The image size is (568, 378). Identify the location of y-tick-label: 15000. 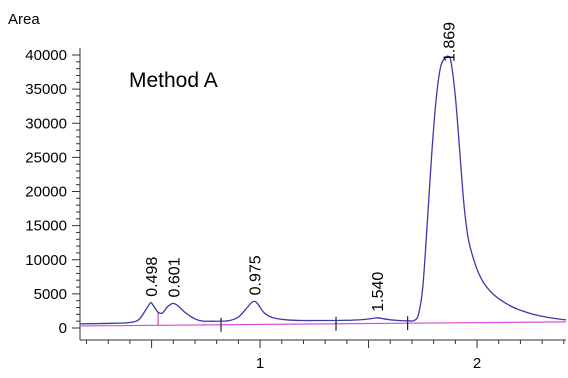
(46, 226).